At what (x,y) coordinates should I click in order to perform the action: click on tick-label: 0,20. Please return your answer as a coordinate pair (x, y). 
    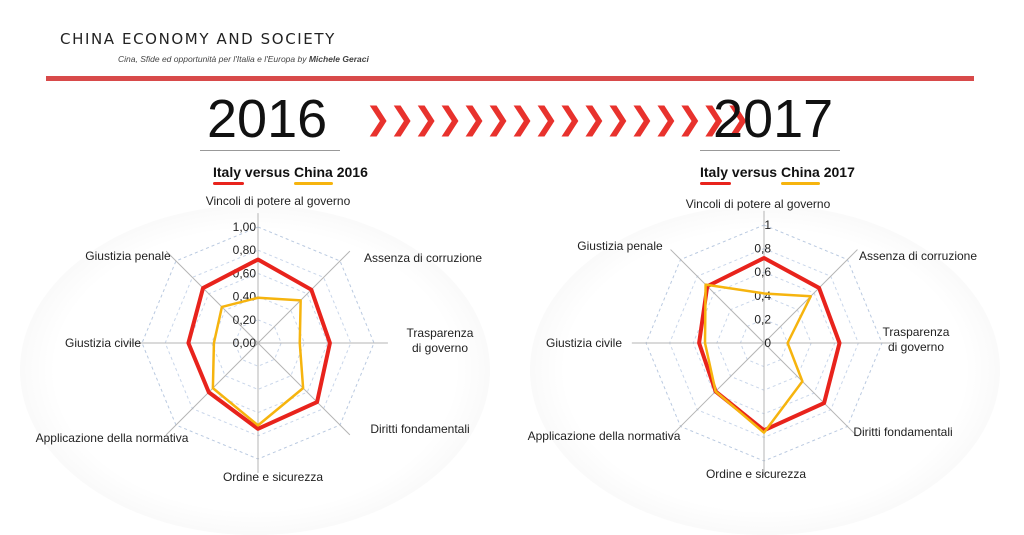
    Looking at the image, I should click on (245, 320).